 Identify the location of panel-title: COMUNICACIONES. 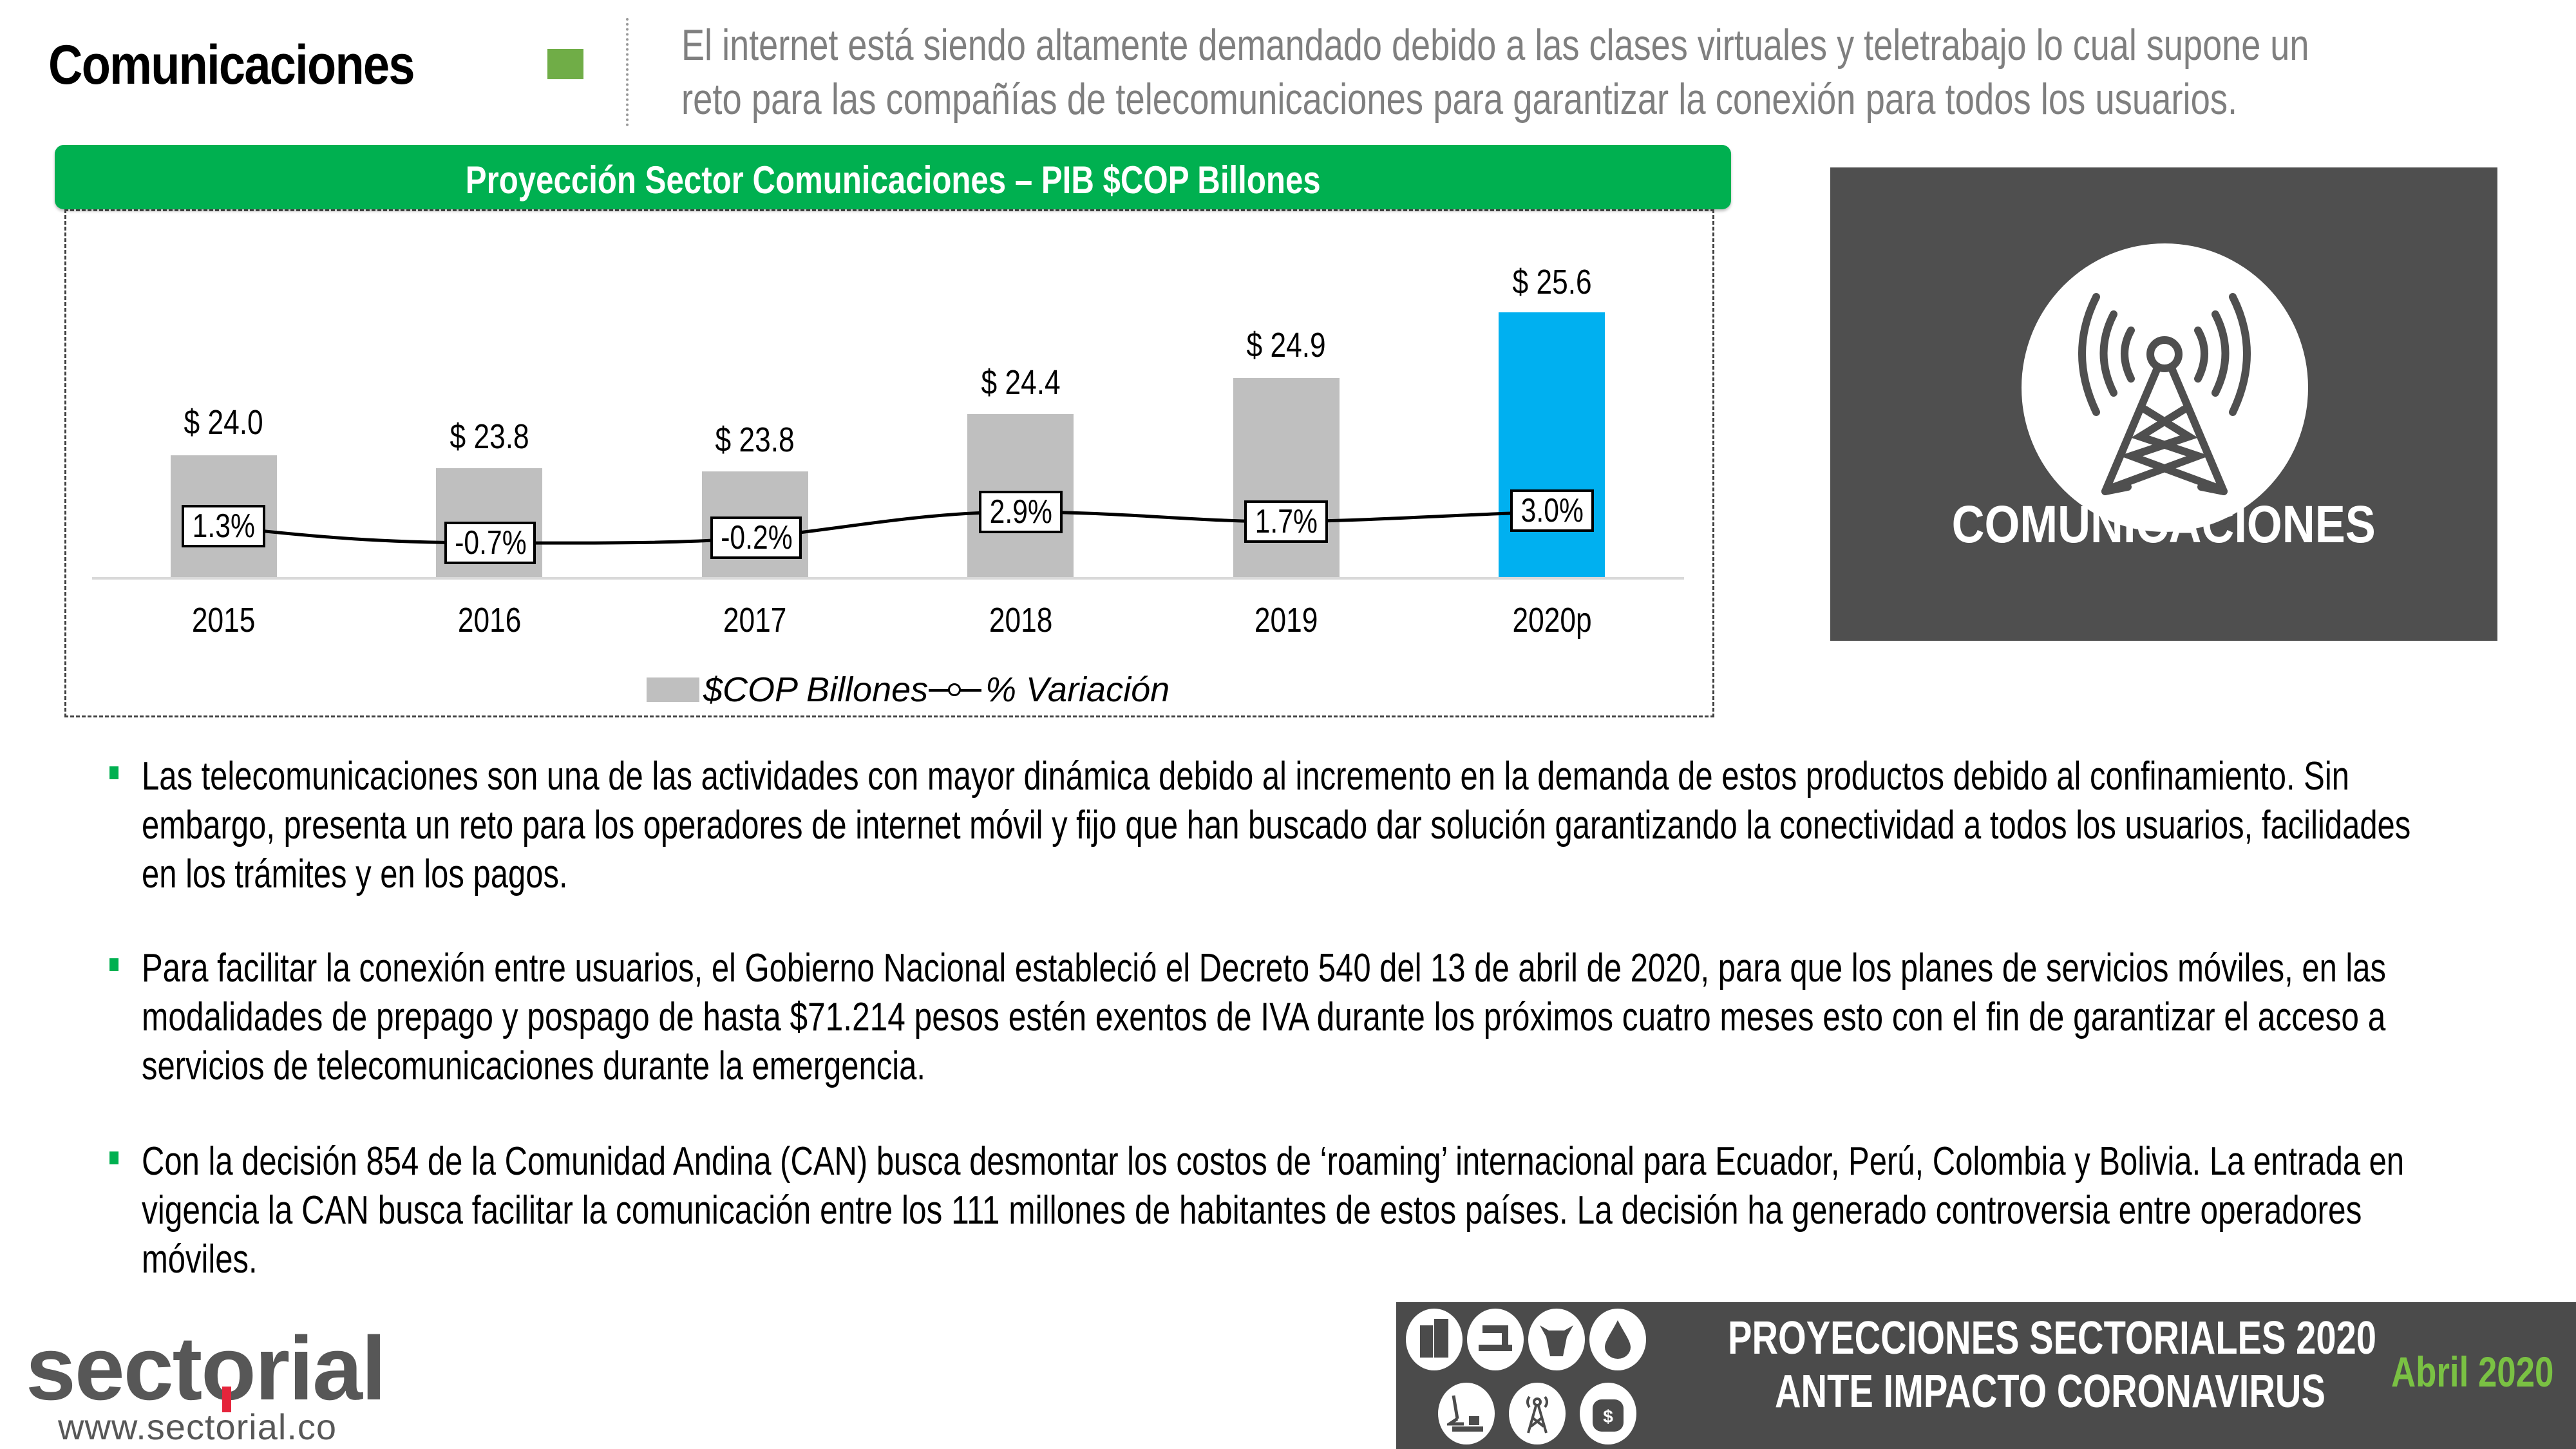
(2163, 524).